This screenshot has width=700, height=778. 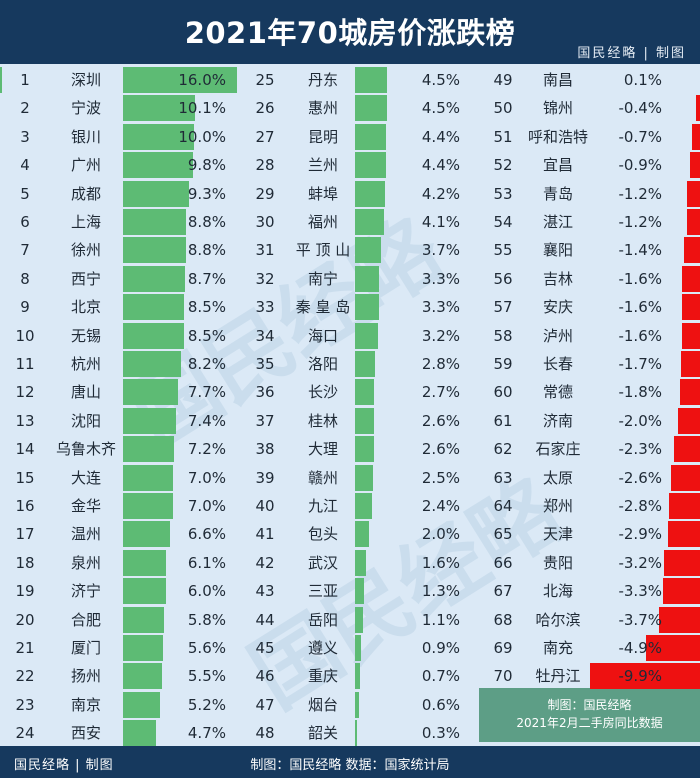 What do you see at coordinates (503, 137) in the screenshot?
I see `rank-label: 51` at bounding box center [503, 137].